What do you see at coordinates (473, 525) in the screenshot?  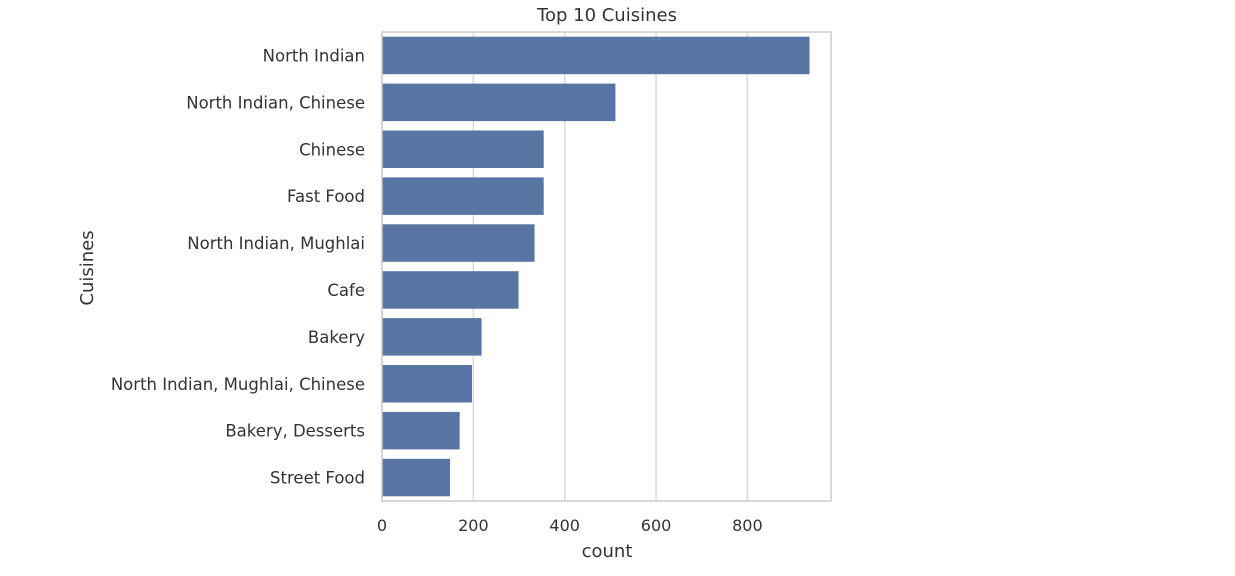 I see `x-tick-label: 200` at bounding box center [473, 525].